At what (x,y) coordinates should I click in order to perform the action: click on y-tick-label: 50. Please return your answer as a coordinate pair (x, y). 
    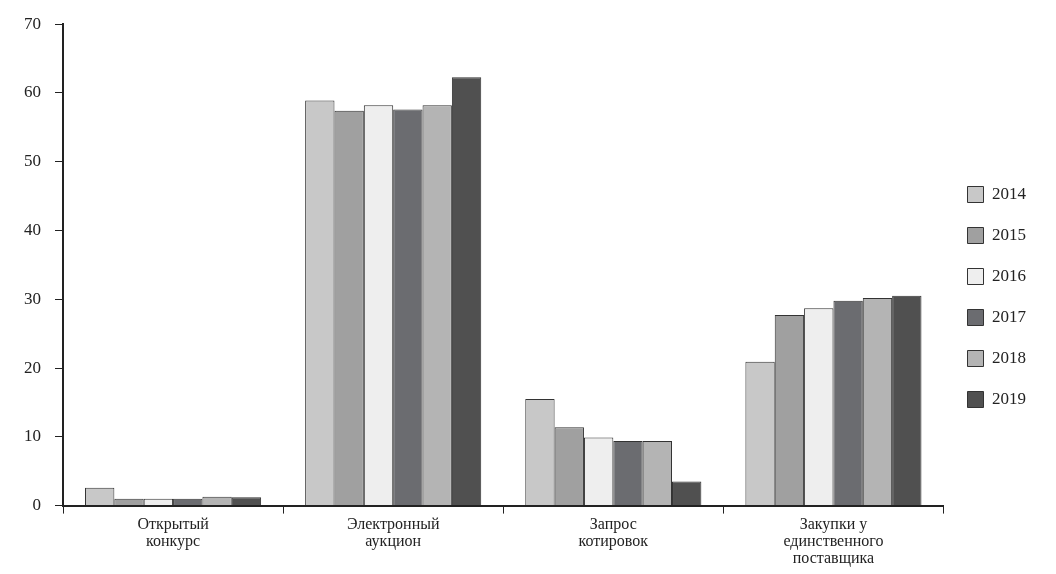
    Looking at the image, I should click on (32, 161).